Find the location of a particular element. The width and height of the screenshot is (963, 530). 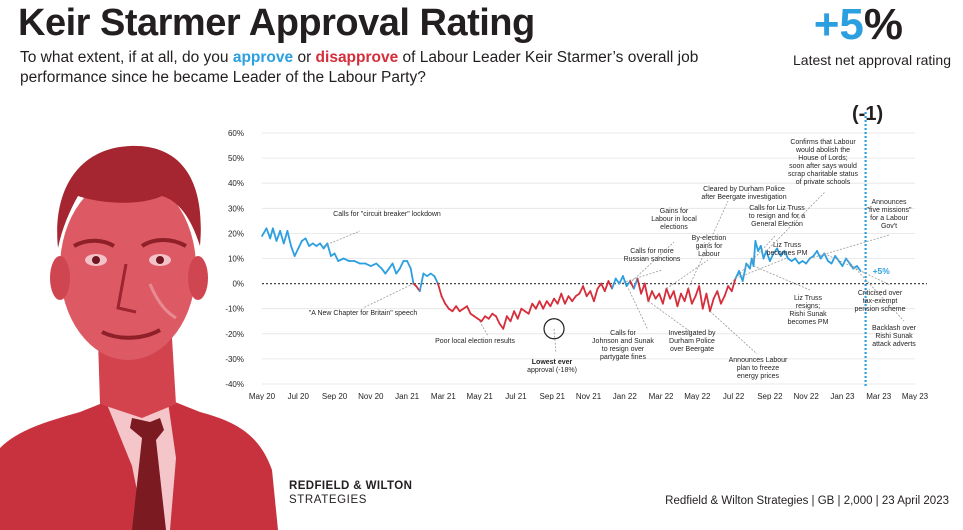

y-tick-label: -20% is located at coordinates (234, 334).